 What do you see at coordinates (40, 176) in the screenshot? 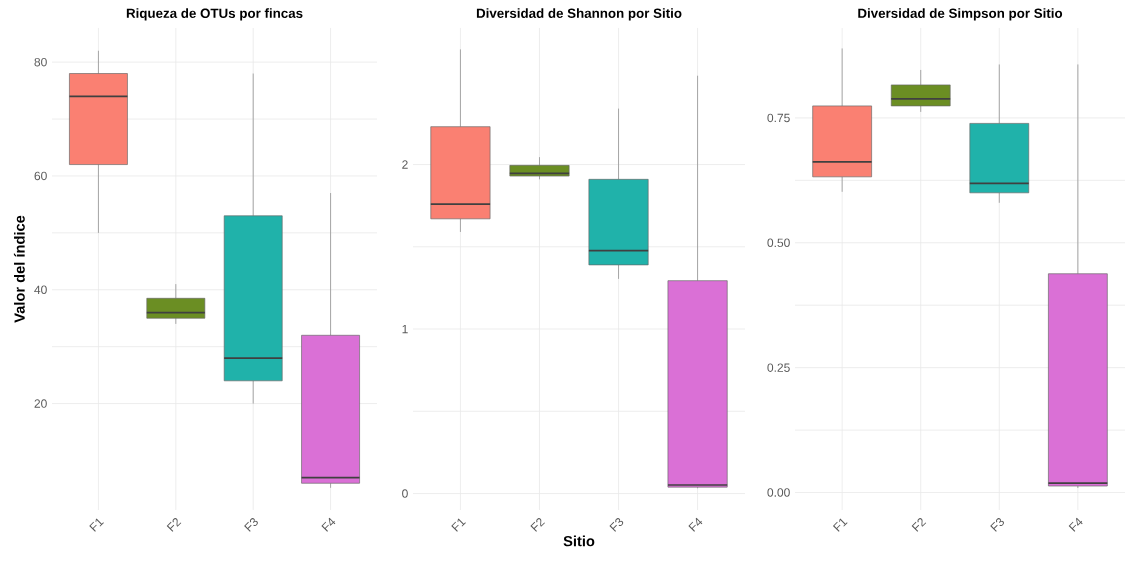
I see `y-tick-label: 60` at bounding box center [40, 176].